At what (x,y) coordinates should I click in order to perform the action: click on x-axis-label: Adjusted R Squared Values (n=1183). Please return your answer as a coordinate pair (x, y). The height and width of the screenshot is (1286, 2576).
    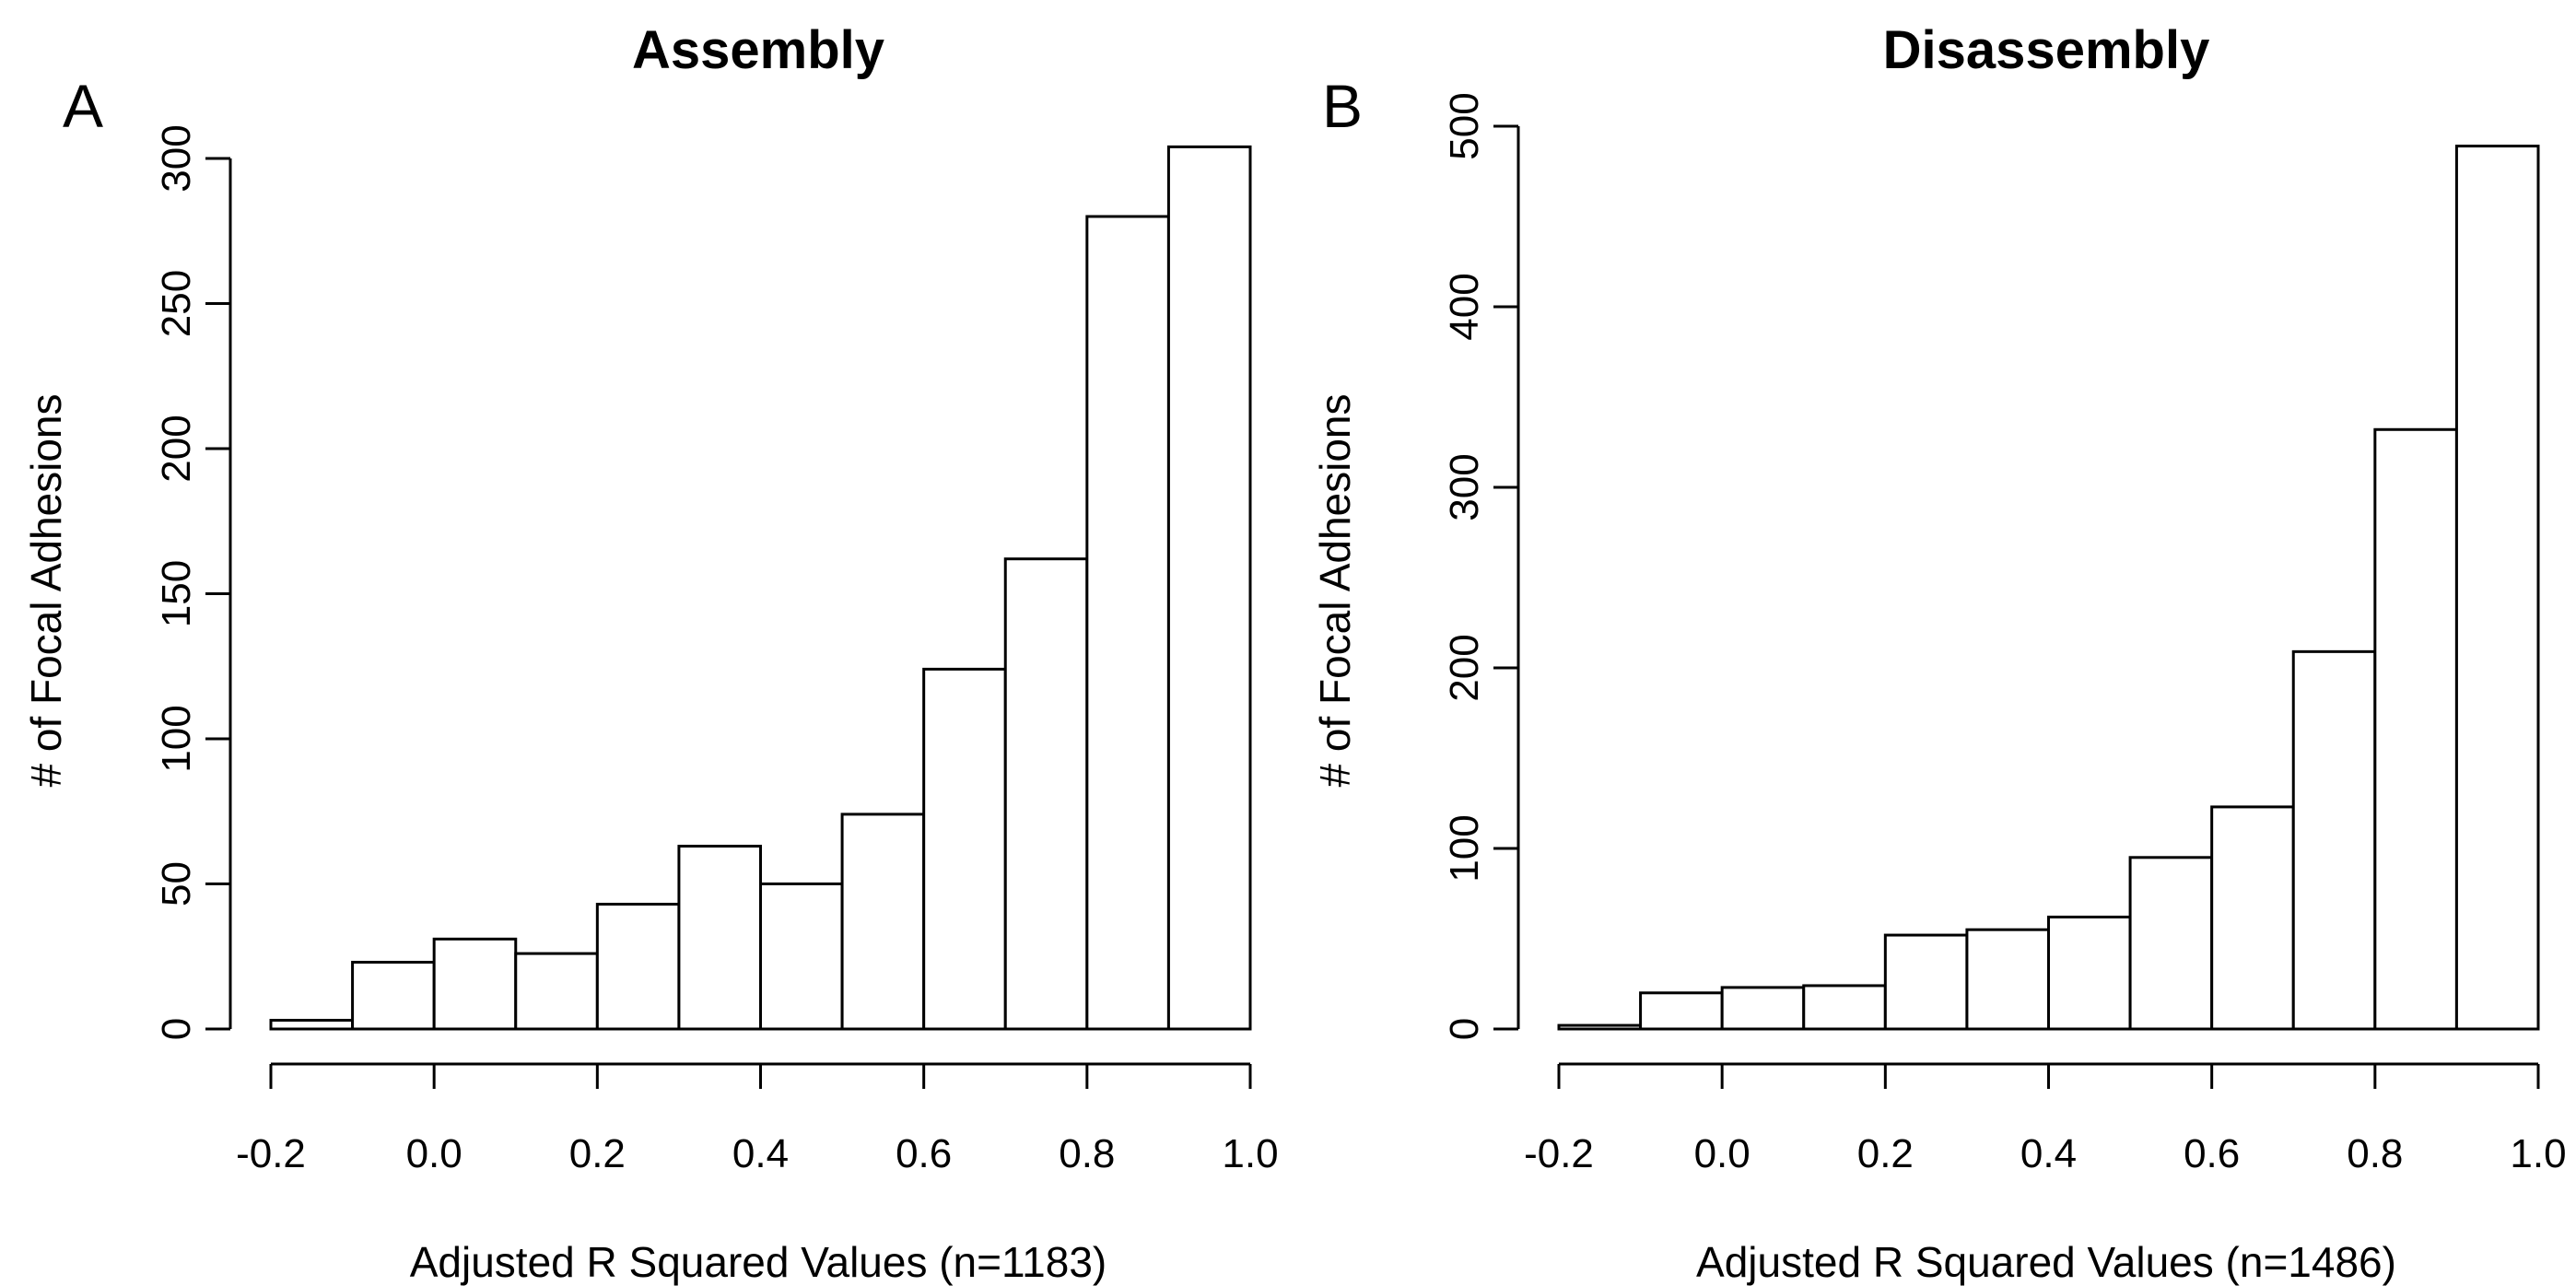
    Looking at the image, I should click on (758, 1262).